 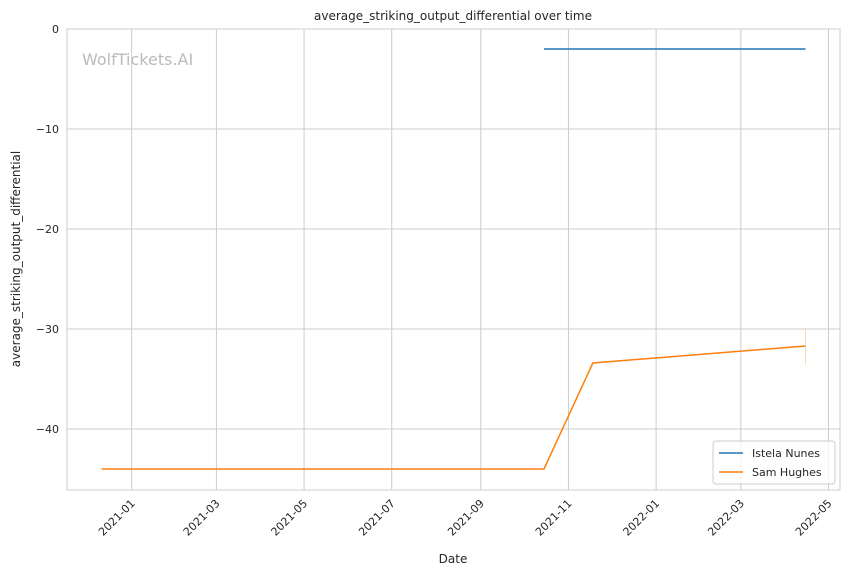 I want to click on y-tick-label: −40, so click(x=47, y=429).